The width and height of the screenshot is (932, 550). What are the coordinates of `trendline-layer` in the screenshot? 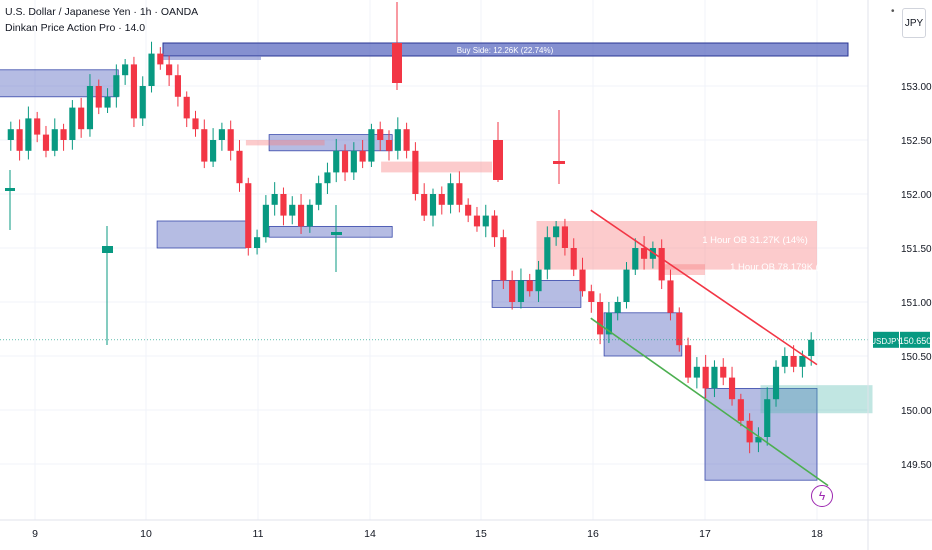 It's located at (709, 348).